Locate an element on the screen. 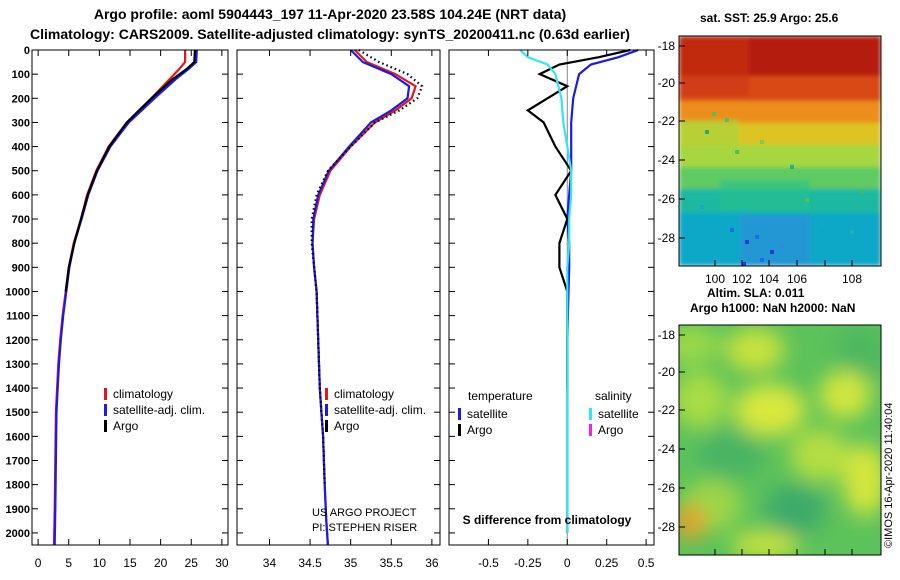  map-y-tick-label: -24 is located at coordinates (667, 449).